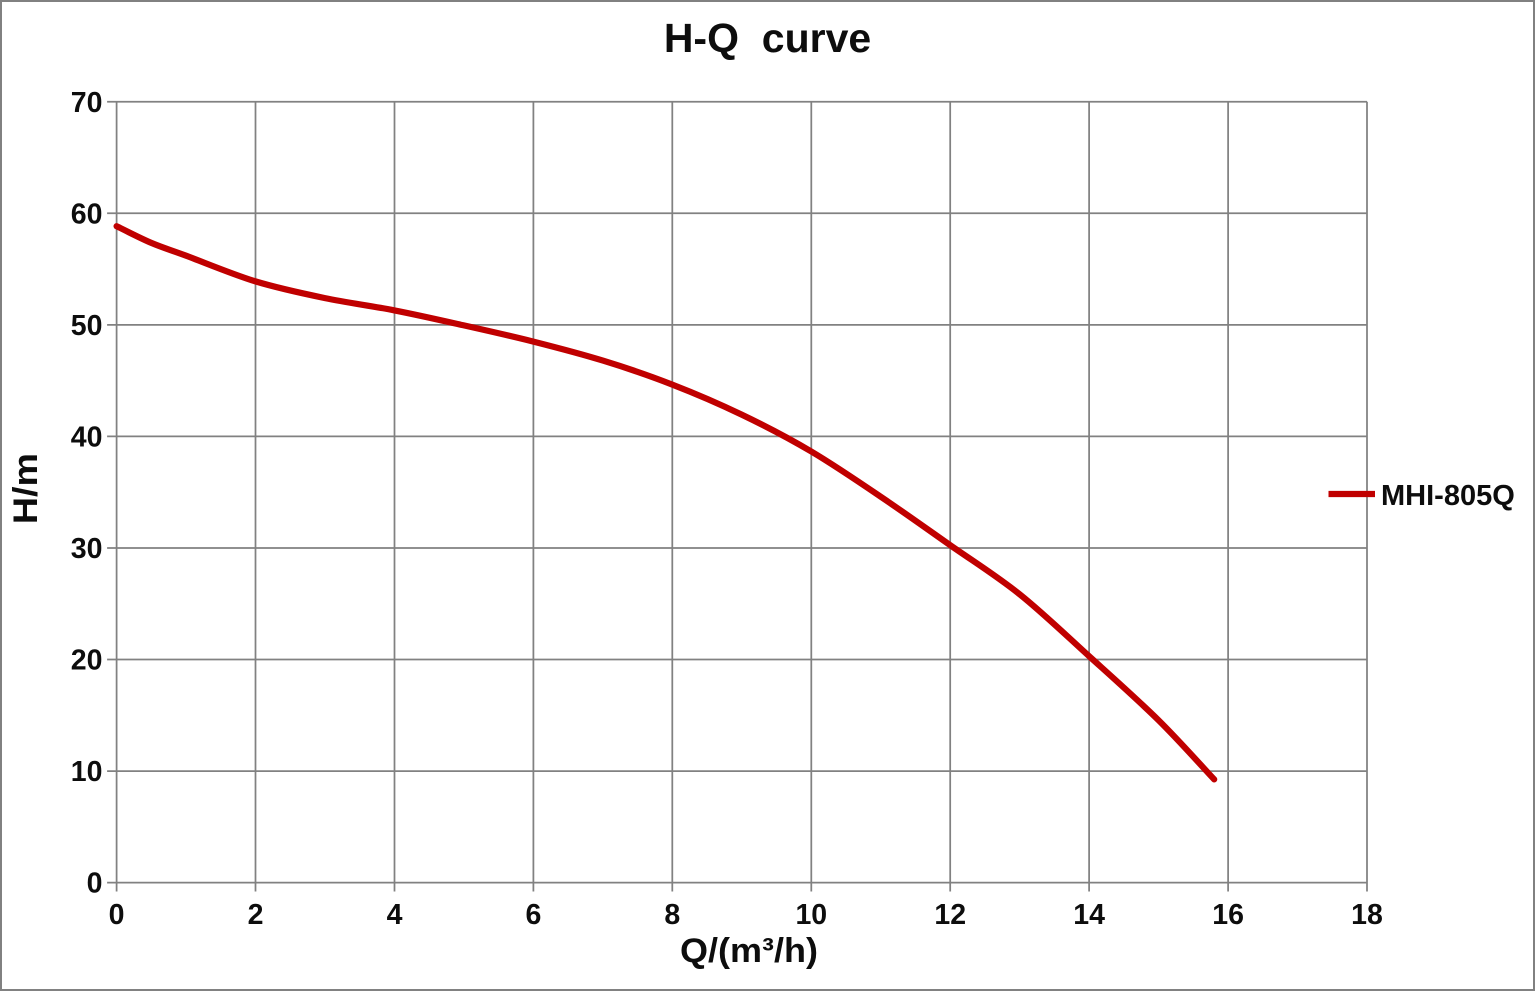  What do you see at coordinates (87, 437) in the screenshot?
I see `svg-text: 40` at bounding box center [87, 437].